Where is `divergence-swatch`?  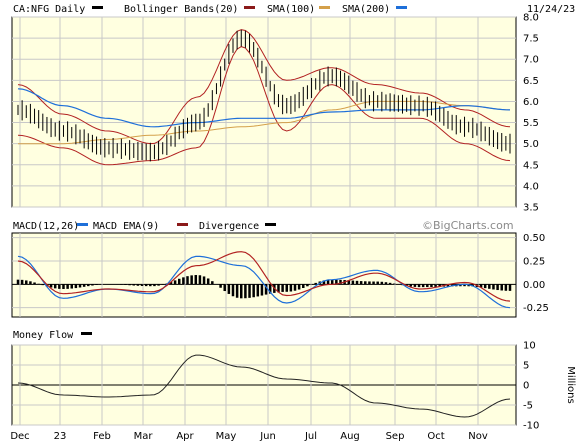 divergence-swatch is located at coordinates (270, 224).